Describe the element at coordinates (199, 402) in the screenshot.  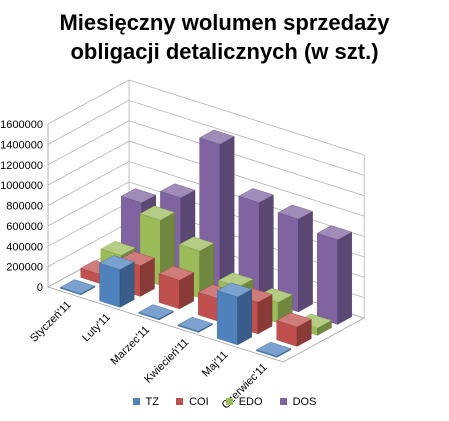
I see `legend-label-coi: COI` at that location.